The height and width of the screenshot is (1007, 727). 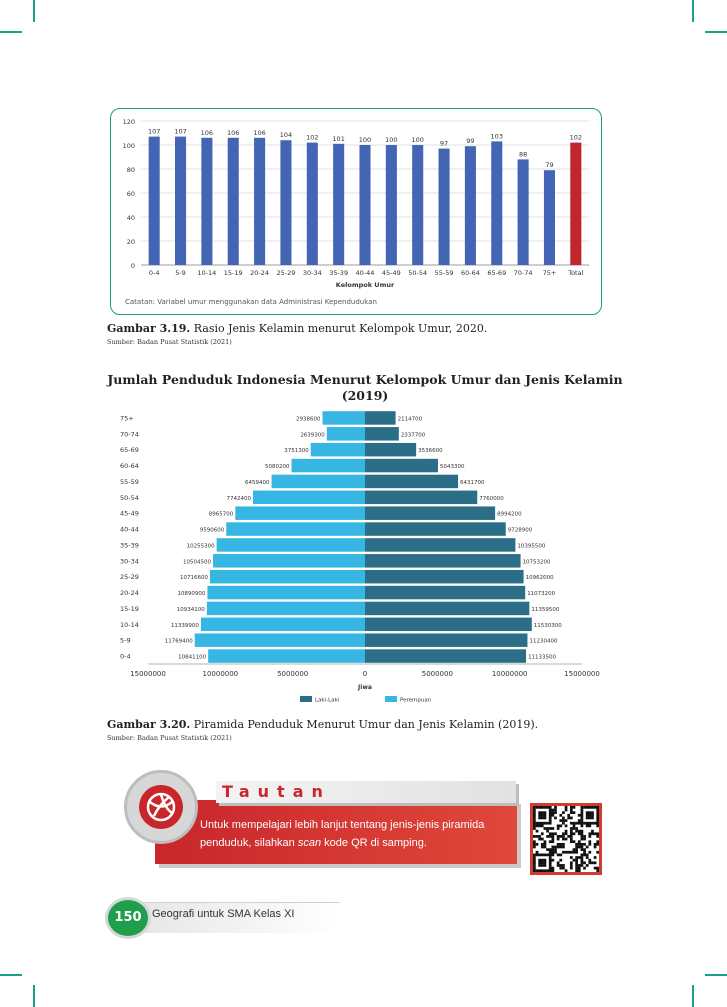 What do you see at coordinates (197, 562) in the screenshot?
I see `female-value-label: 10504500` at bounding box center [197, 562].